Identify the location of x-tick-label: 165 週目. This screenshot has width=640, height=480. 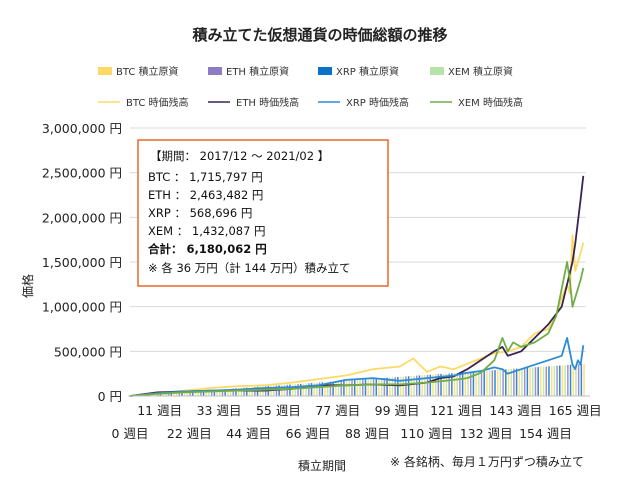
(575, 410).